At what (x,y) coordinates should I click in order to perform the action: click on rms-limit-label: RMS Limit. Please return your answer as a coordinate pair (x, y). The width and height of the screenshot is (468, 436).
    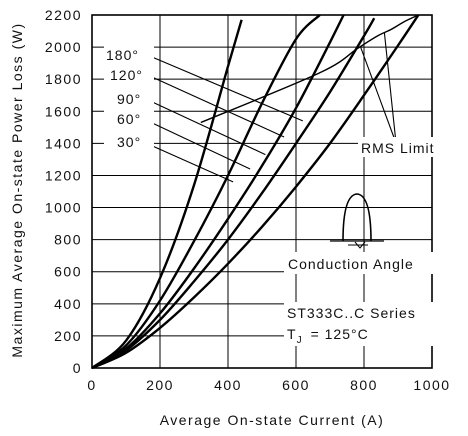
    Looking at the image, I should click on (398, 148).